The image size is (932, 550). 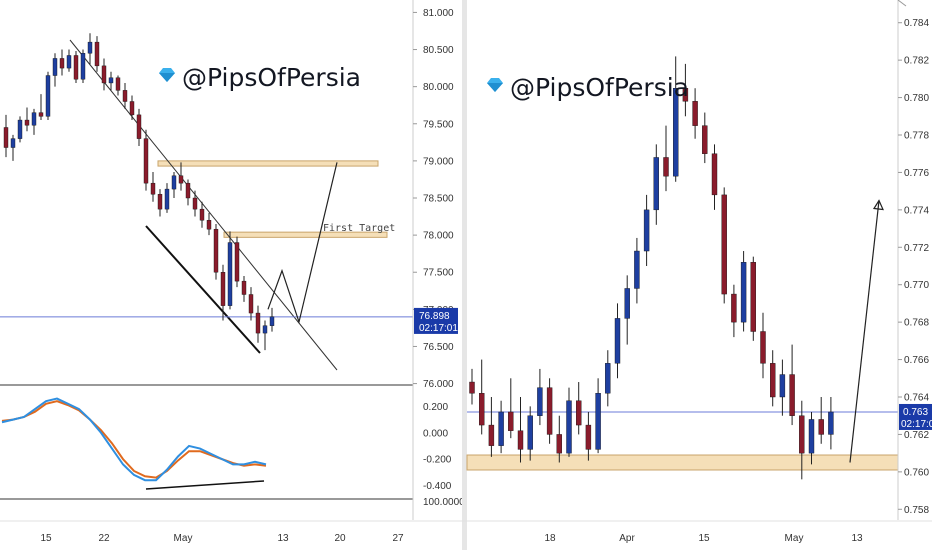 I want to click on left-price-tick: 80.500, so click(x=438, y=50).